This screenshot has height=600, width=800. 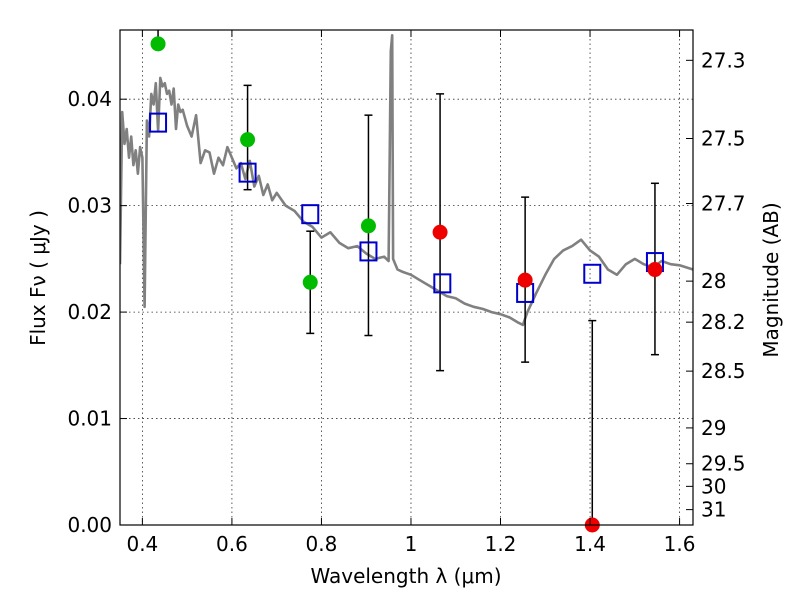 I want to click on x-tick-label: 1.4, so click(x=590, y=544).